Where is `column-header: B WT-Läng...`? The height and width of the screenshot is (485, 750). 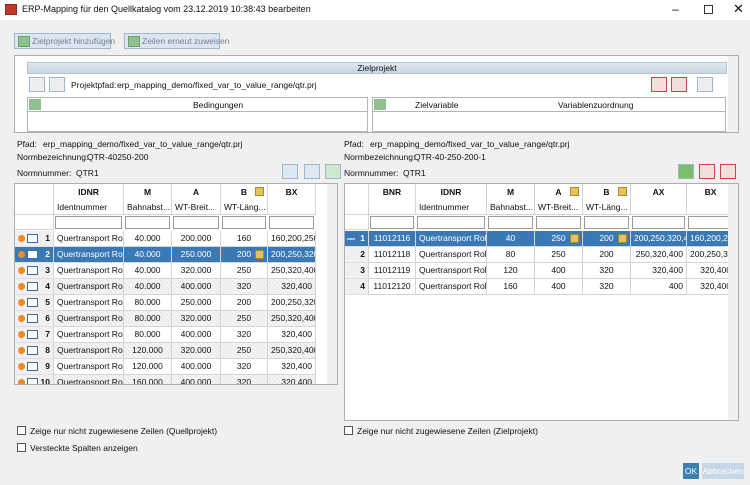
column-header: B WT-Läng... is located at coordinates (244, 199).